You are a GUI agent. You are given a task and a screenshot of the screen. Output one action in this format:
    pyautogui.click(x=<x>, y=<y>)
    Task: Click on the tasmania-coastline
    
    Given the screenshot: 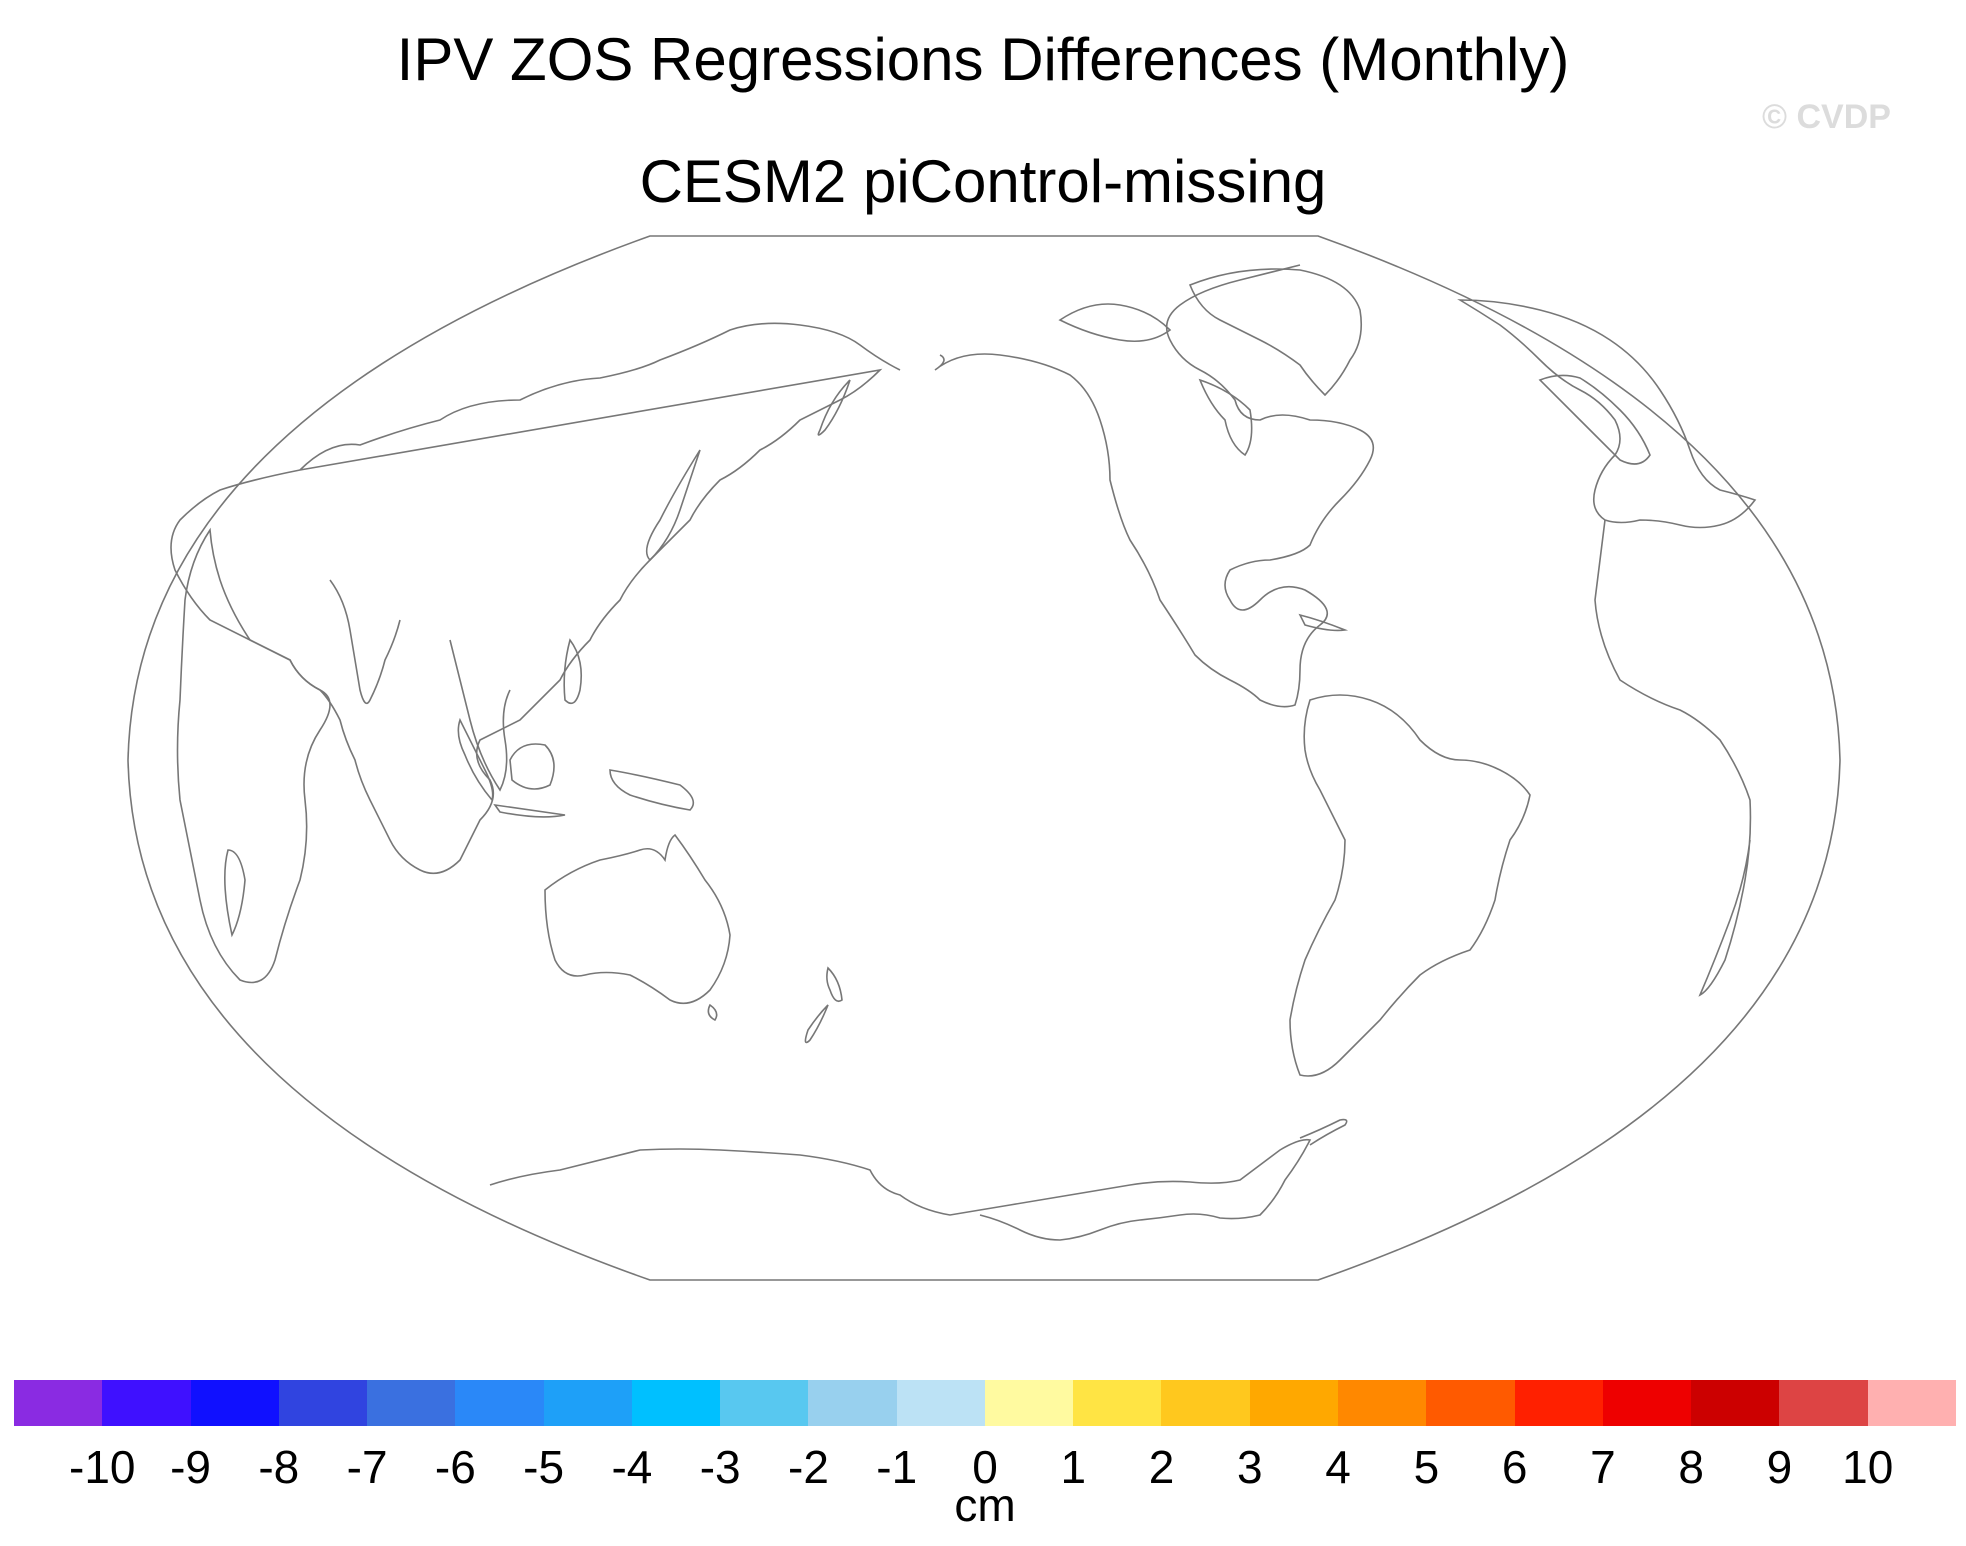 What is the action you would take?
    pyautogui.click(x=712, y=1012)
    